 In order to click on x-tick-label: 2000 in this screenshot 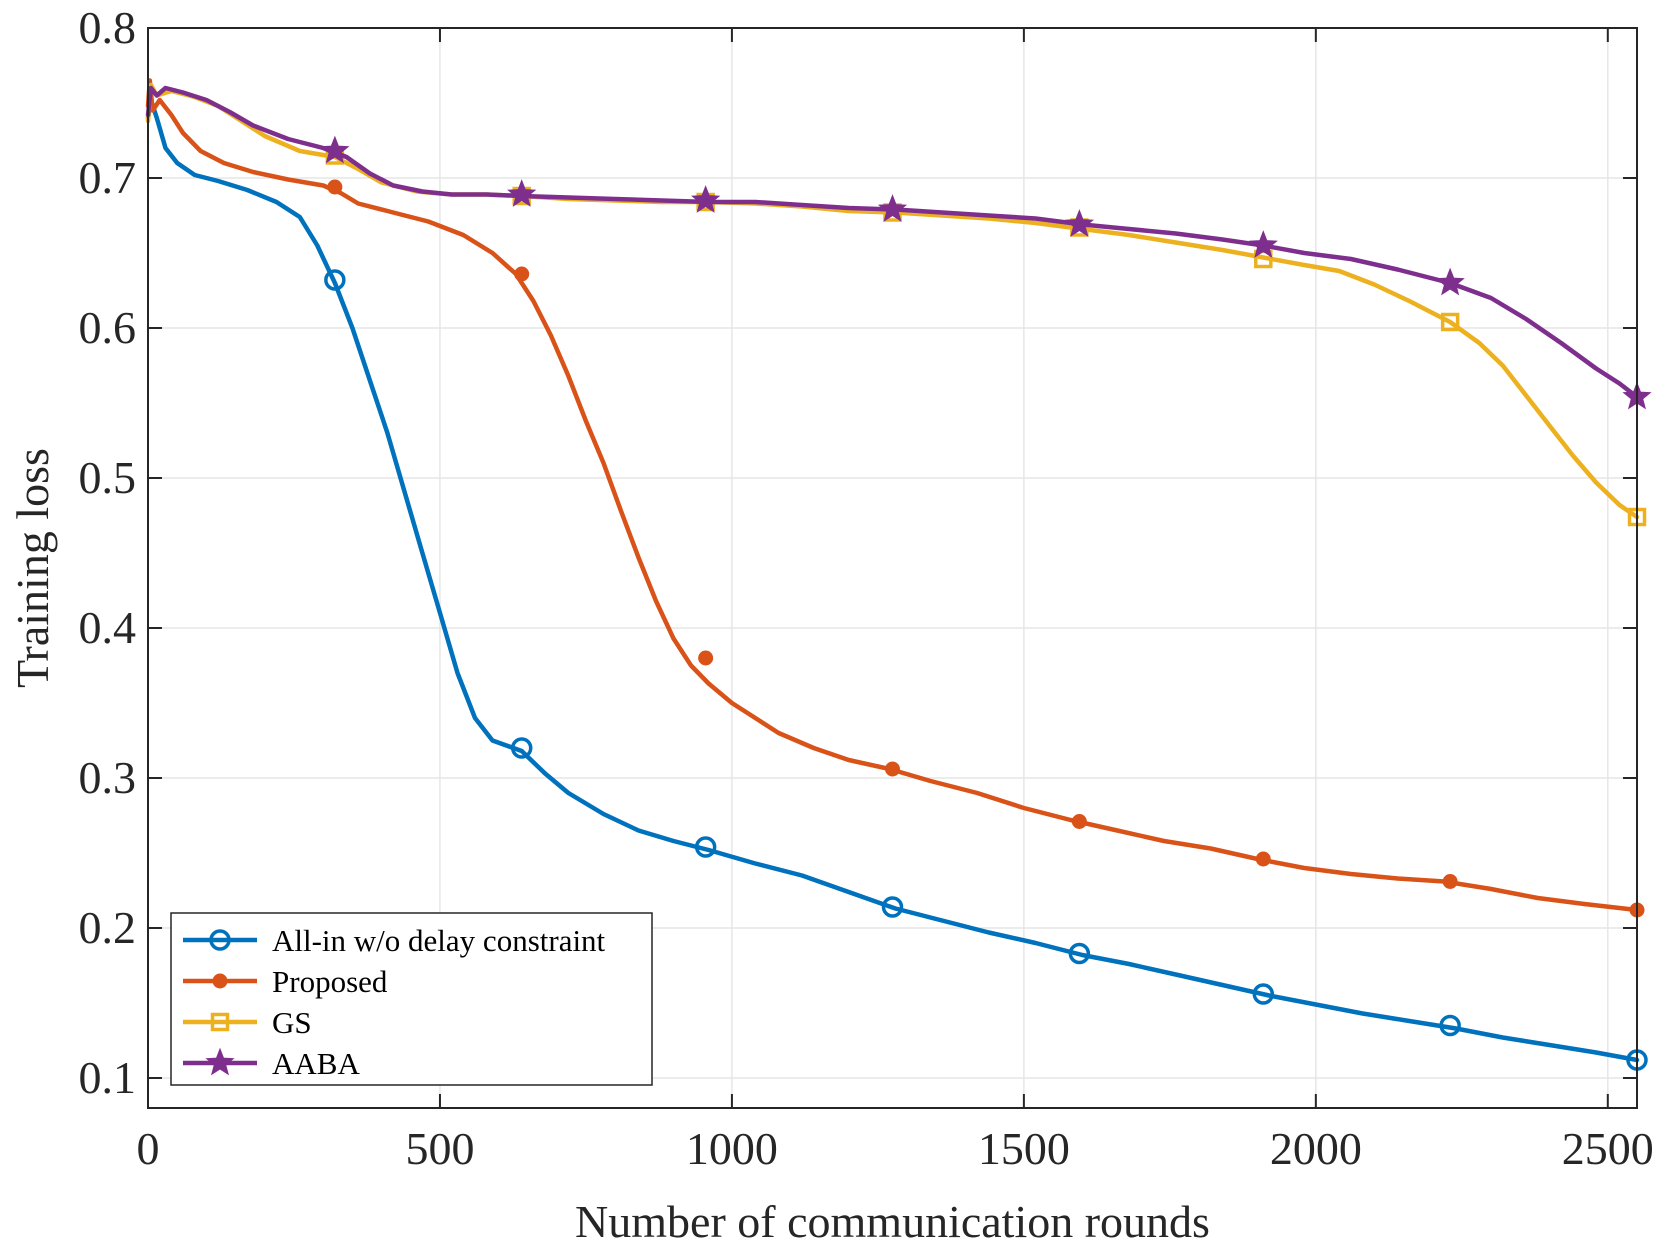, I will do `click(1316, 1148)`.